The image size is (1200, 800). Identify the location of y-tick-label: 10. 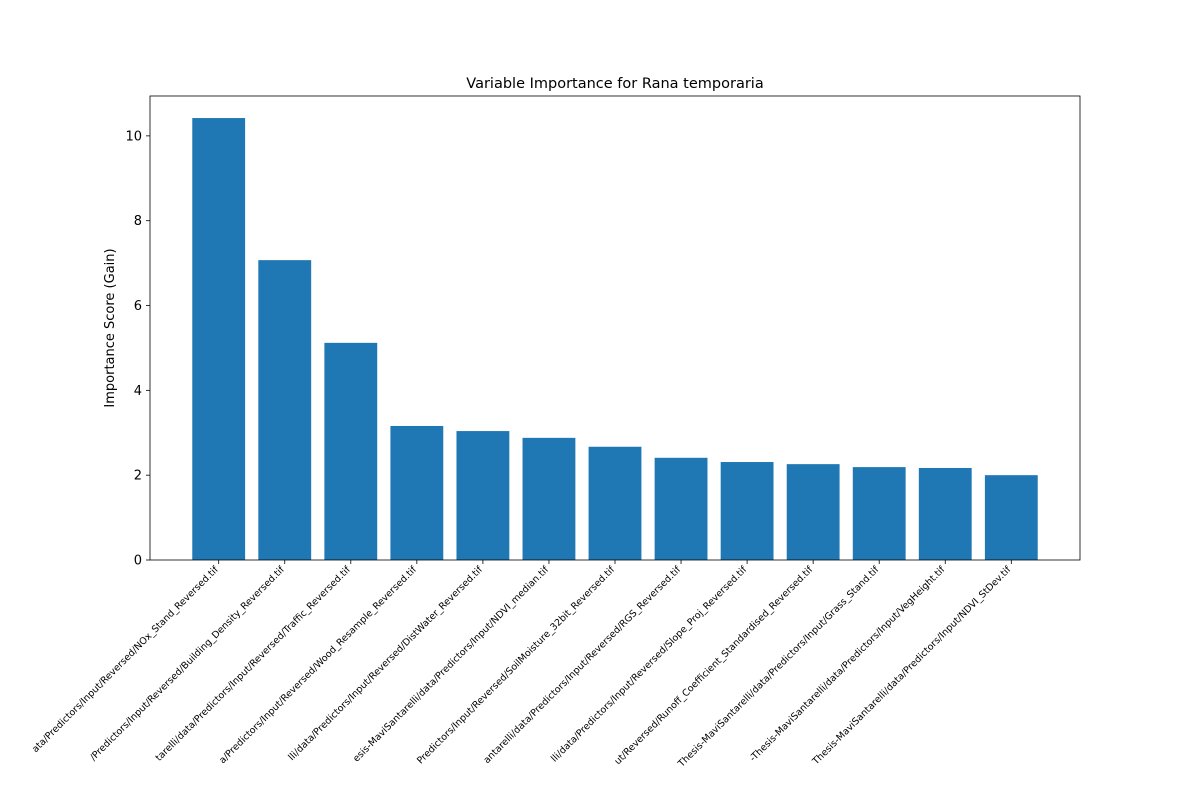
(133, 136).